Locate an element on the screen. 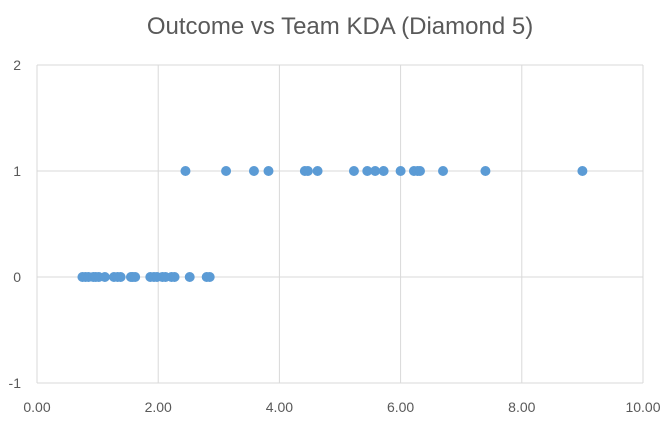 This screenshot has height=426, width=671. x-tick-label: 6.00 is located at coordinates (400, 407).